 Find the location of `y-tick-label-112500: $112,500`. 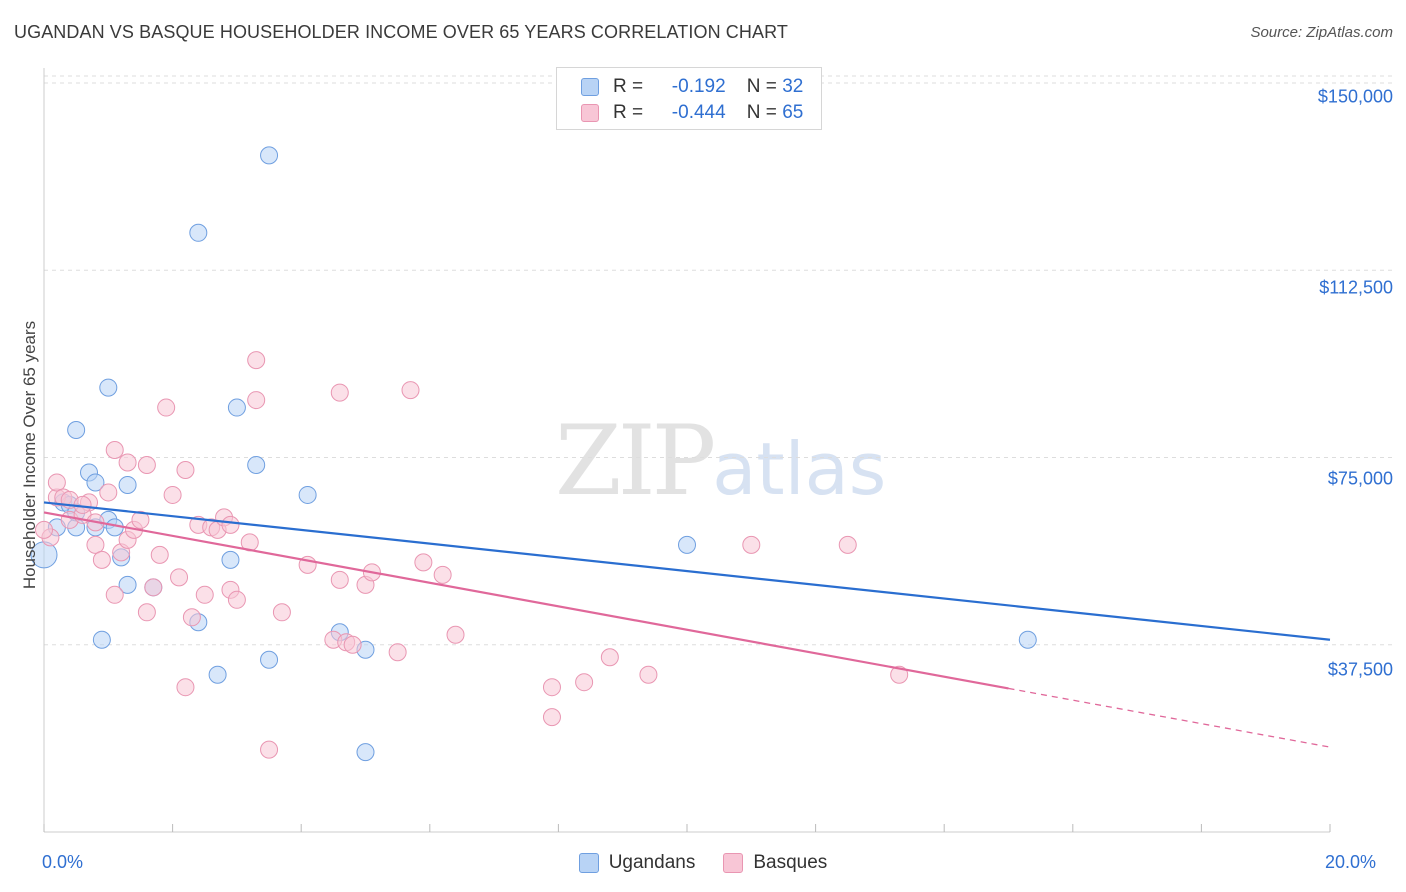

y-tick-label-112500: $112,500 is located at coordinates (1356, 287).